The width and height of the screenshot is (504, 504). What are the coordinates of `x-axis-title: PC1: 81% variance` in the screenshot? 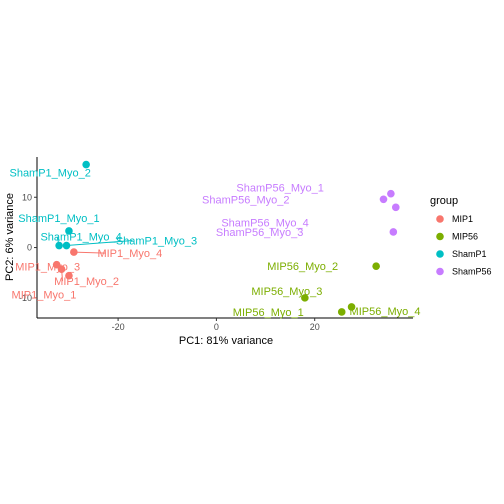 It's located at (226, 341).